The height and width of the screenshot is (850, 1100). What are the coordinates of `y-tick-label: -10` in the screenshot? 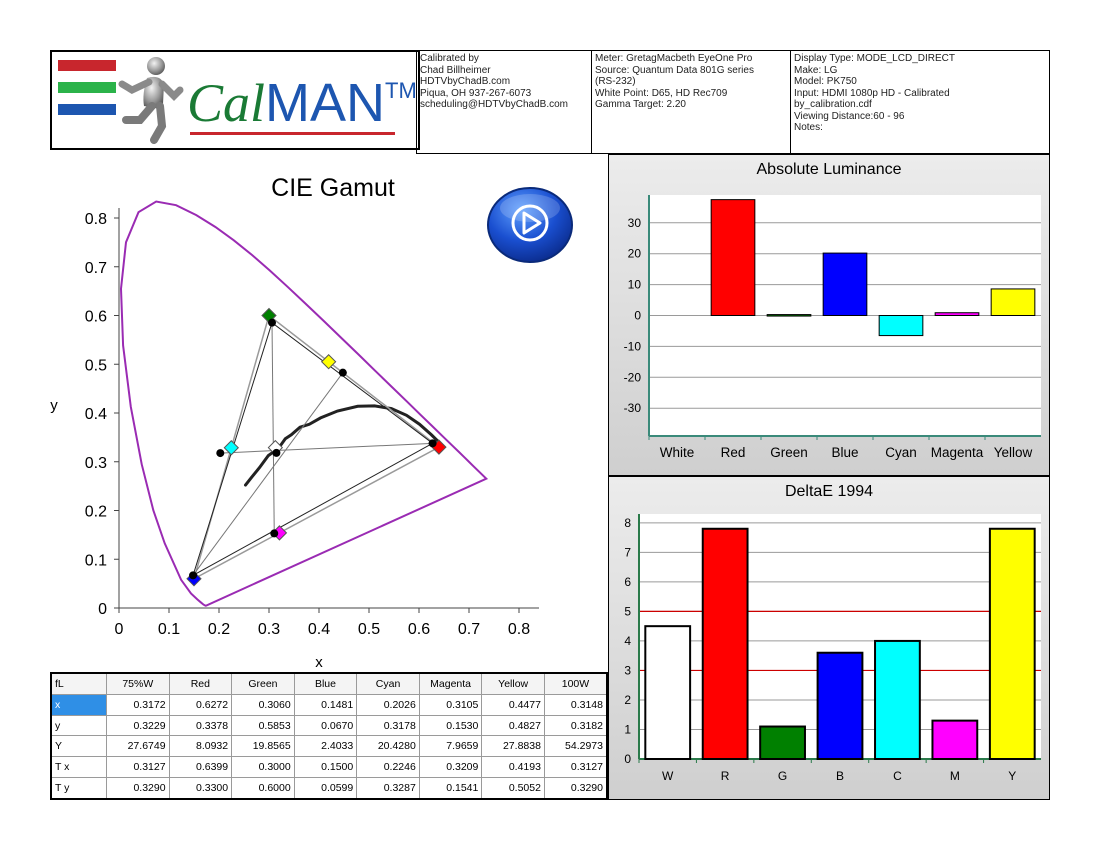 It's located at (633, 346).